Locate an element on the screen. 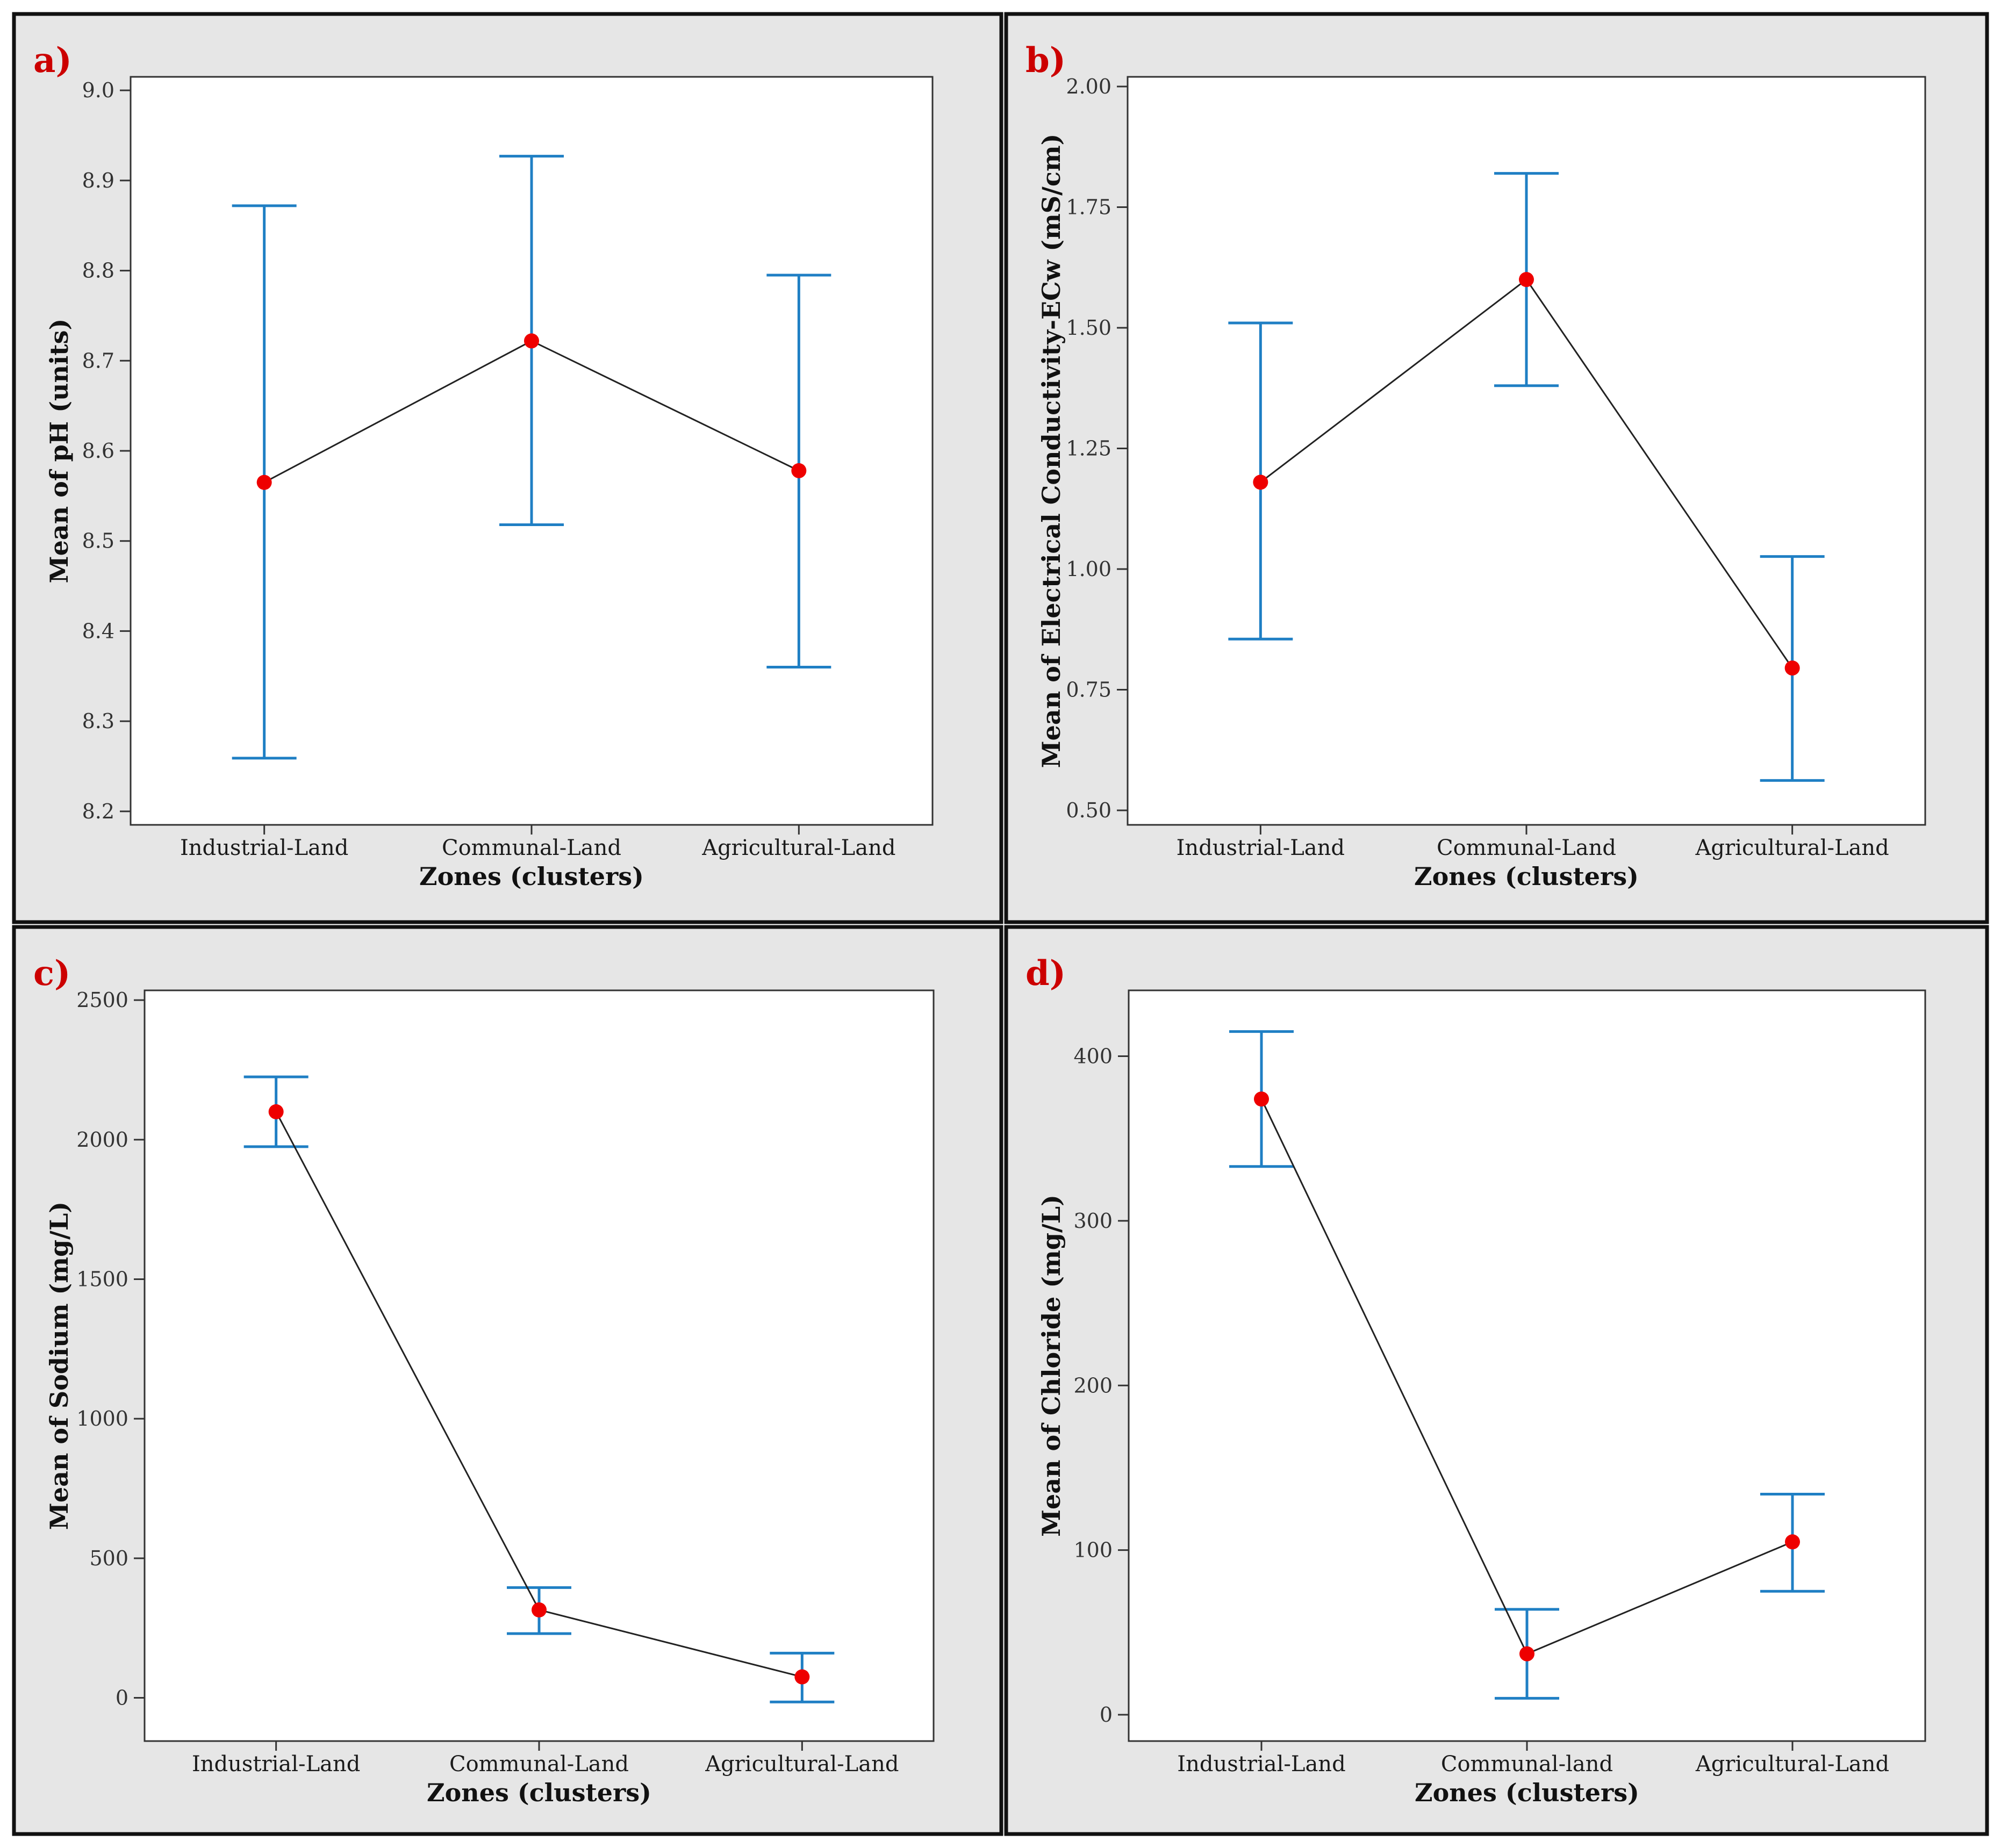  y-tick-label: 300 is located at coordinates (1093, 1221).